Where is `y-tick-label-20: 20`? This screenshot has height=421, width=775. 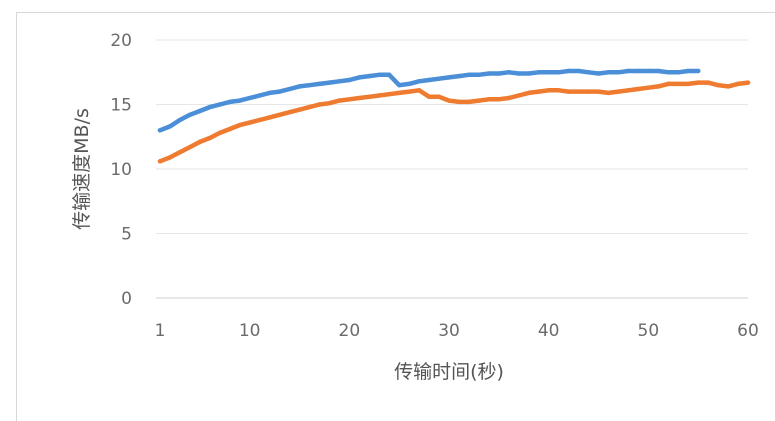 y-tick-label-20: 20 is located at coordinates (121, 41).